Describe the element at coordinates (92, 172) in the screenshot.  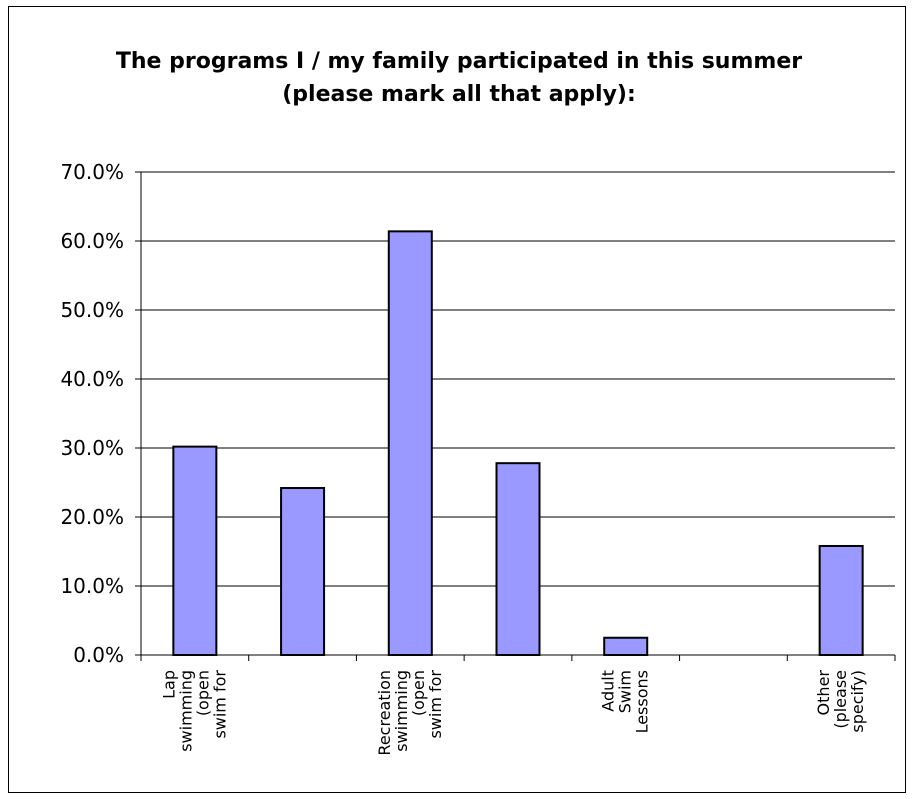
I see `y-tick-label: 70.0%` at that location.